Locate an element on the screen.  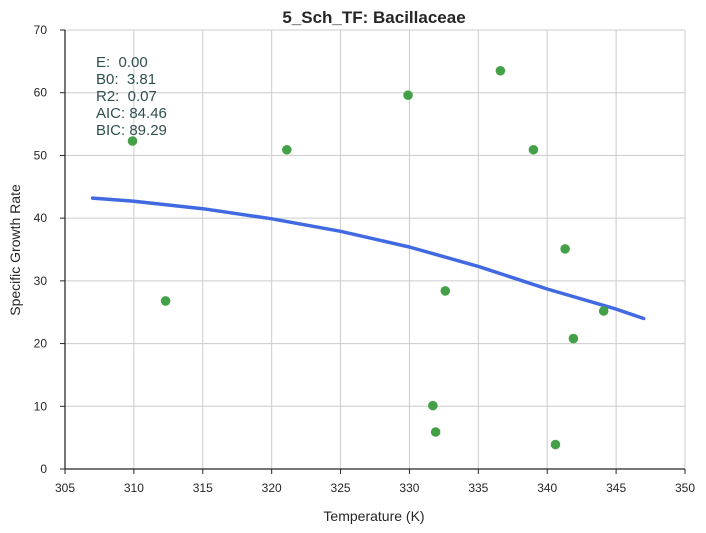
y-tick-label: 70 is located at coordinates (41, 30).